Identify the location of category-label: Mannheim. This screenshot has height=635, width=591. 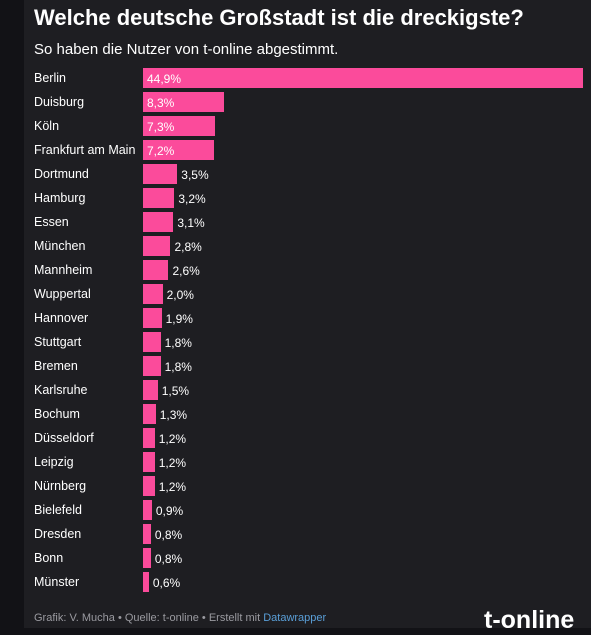
(63, 270).